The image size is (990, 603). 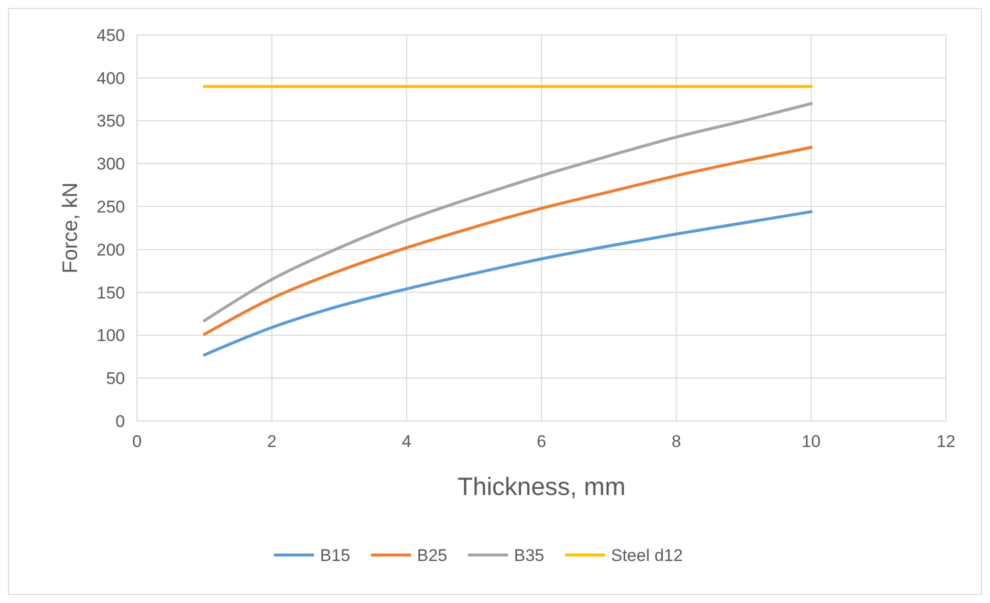 I want to click on legend-label: B35, so click(x=529, y=555).